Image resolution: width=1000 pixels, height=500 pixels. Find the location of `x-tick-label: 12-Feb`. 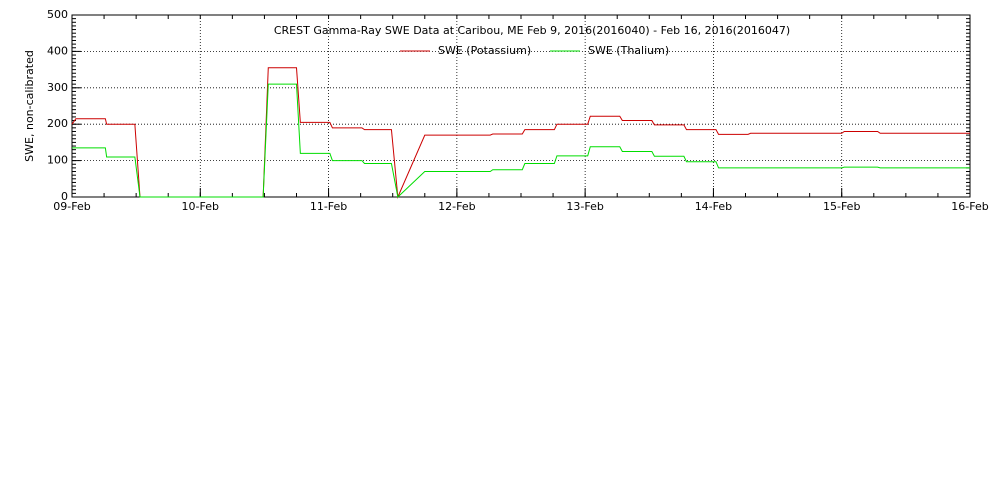

x-tick-label: 12-Feb is located at coordinates (456, 206).